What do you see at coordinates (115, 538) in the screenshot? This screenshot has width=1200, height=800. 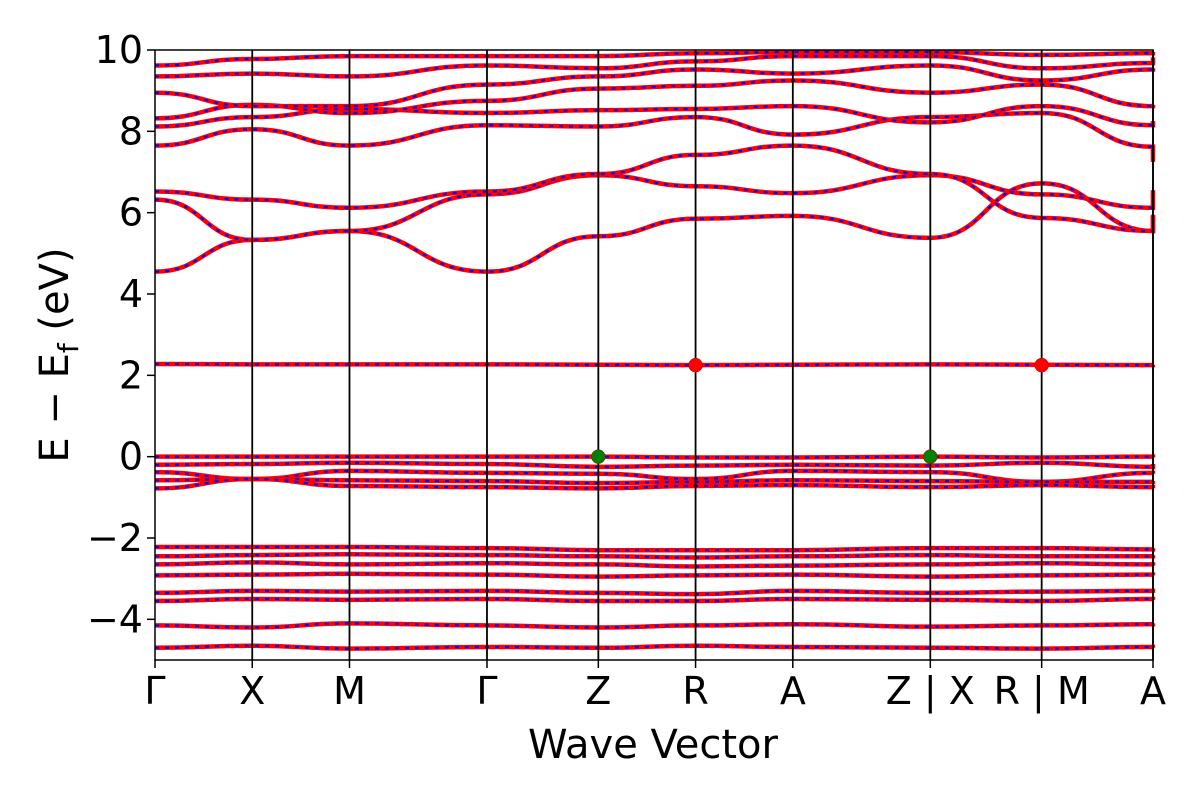 I see `y-tick-label: −2` at bounding box center [115, 538].